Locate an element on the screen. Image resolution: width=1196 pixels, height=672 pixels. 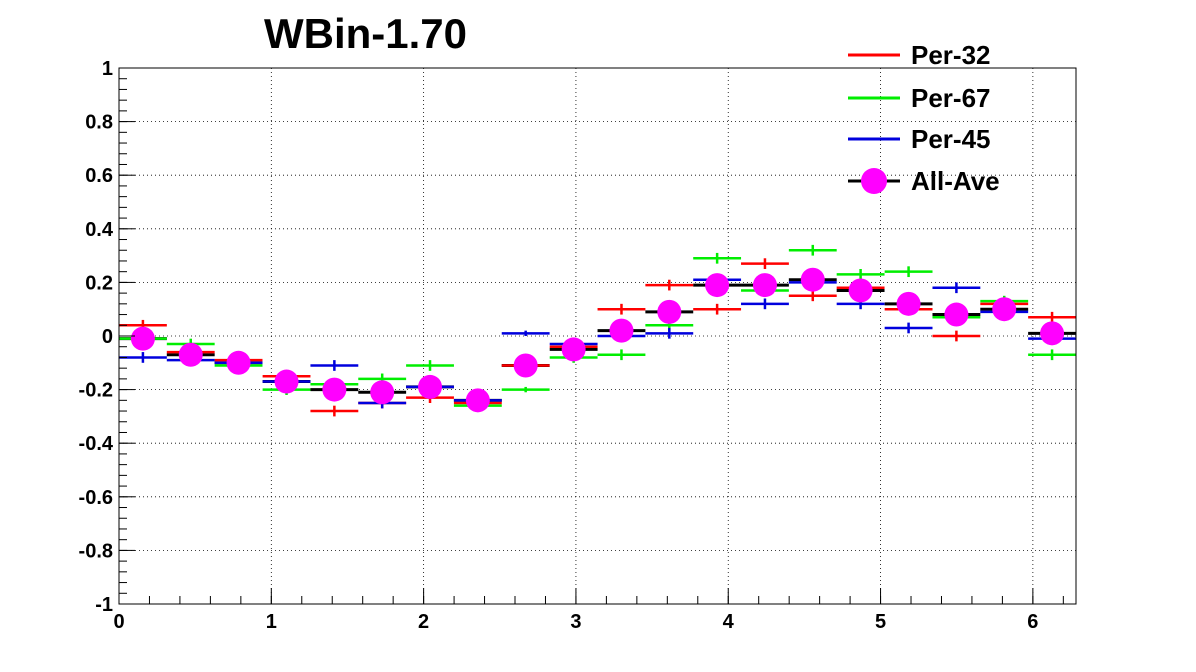
y-tick-label: -0.2 is located at coordinates (96, 391).